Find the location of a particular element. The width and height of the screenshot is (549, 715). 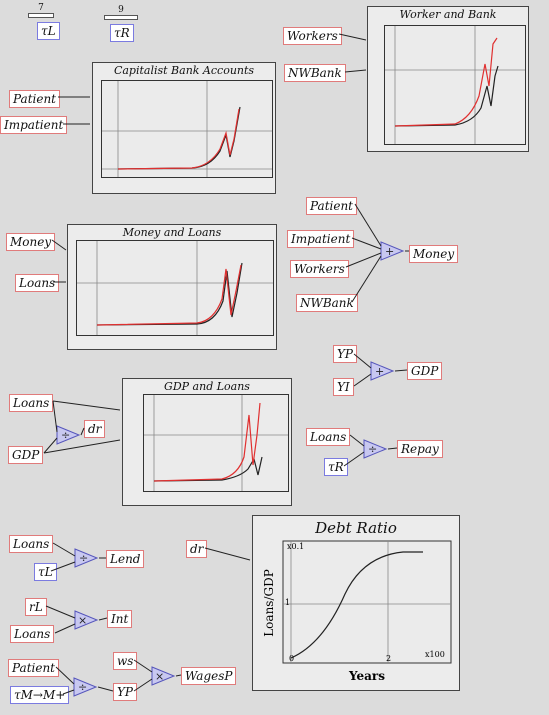

capitalist-bank-panel: Capitalist Bank Accounts is located at coordinates (184, 128).